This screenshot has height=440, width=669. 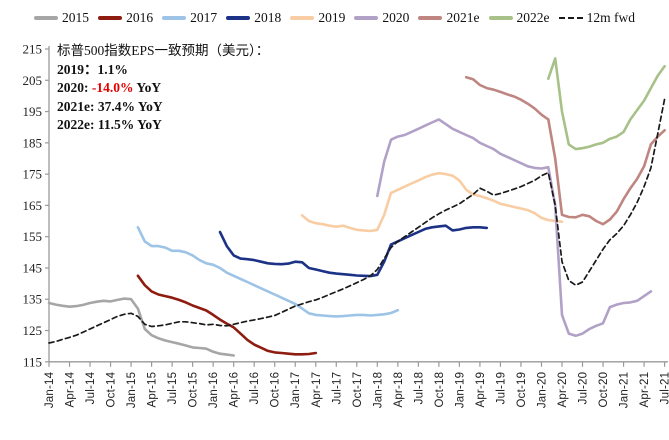 I want to click on legend-item-2016: 2016, so click(x=125, y=18).